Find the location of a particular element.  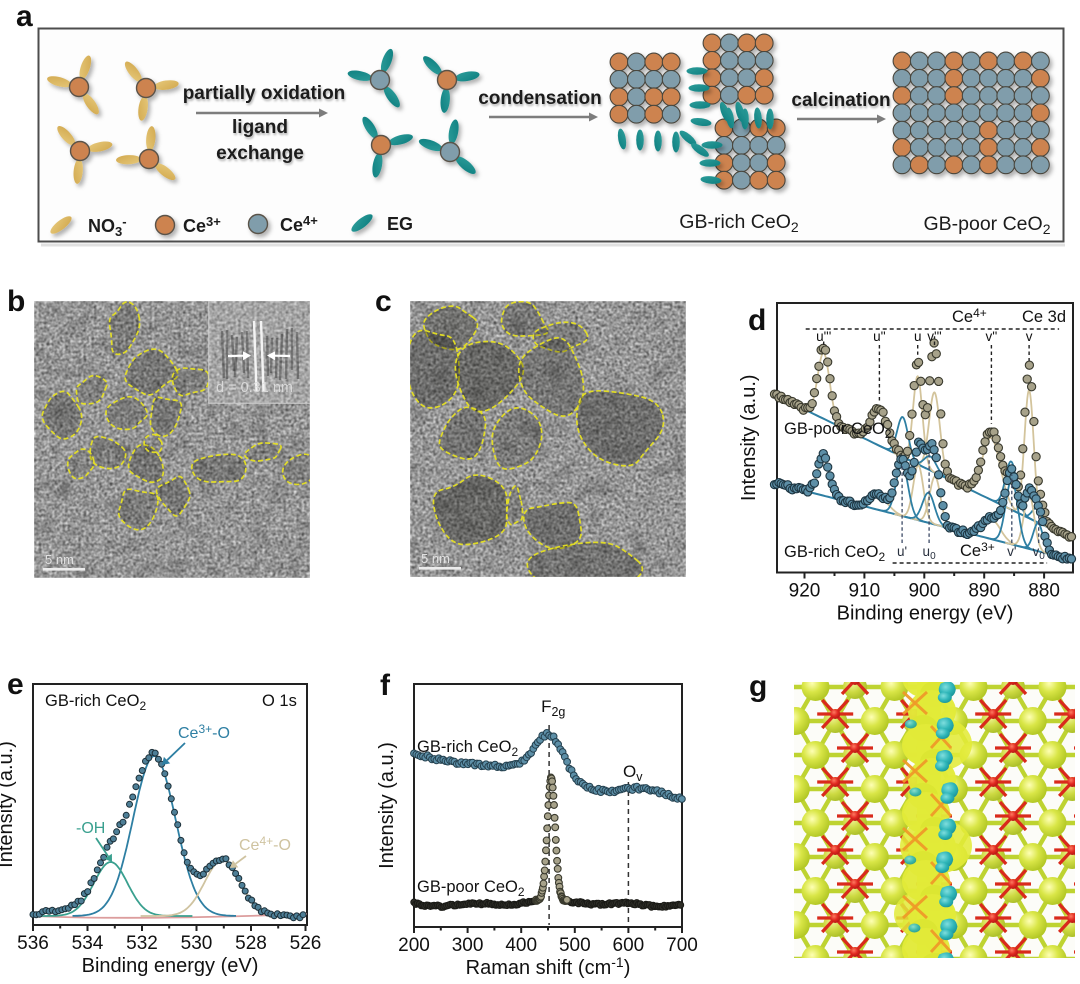

svg-text: e is located at coordinates (15, 684).